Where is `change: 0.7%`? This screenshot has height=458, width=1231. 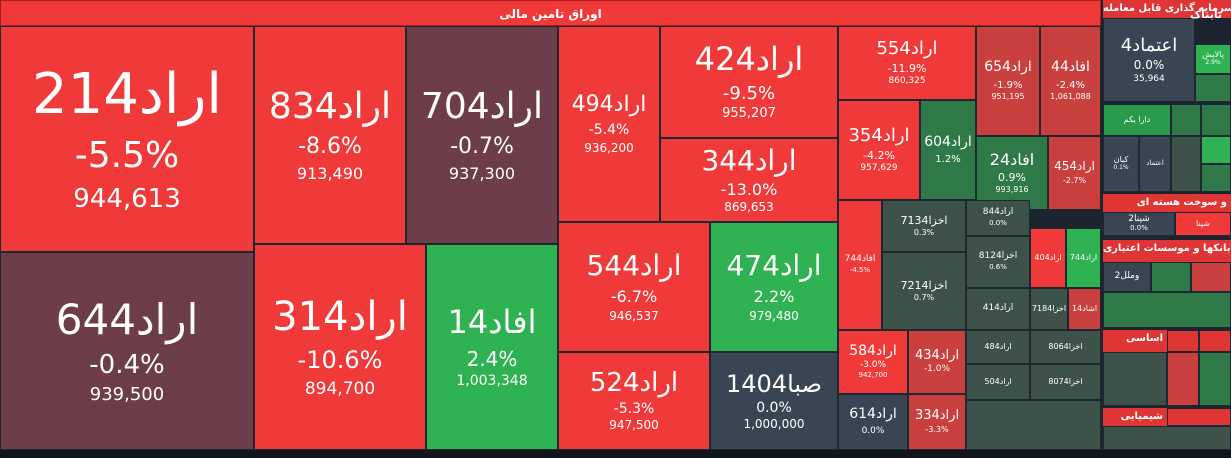 change: 0.7% is located at coordinates (924, 297).